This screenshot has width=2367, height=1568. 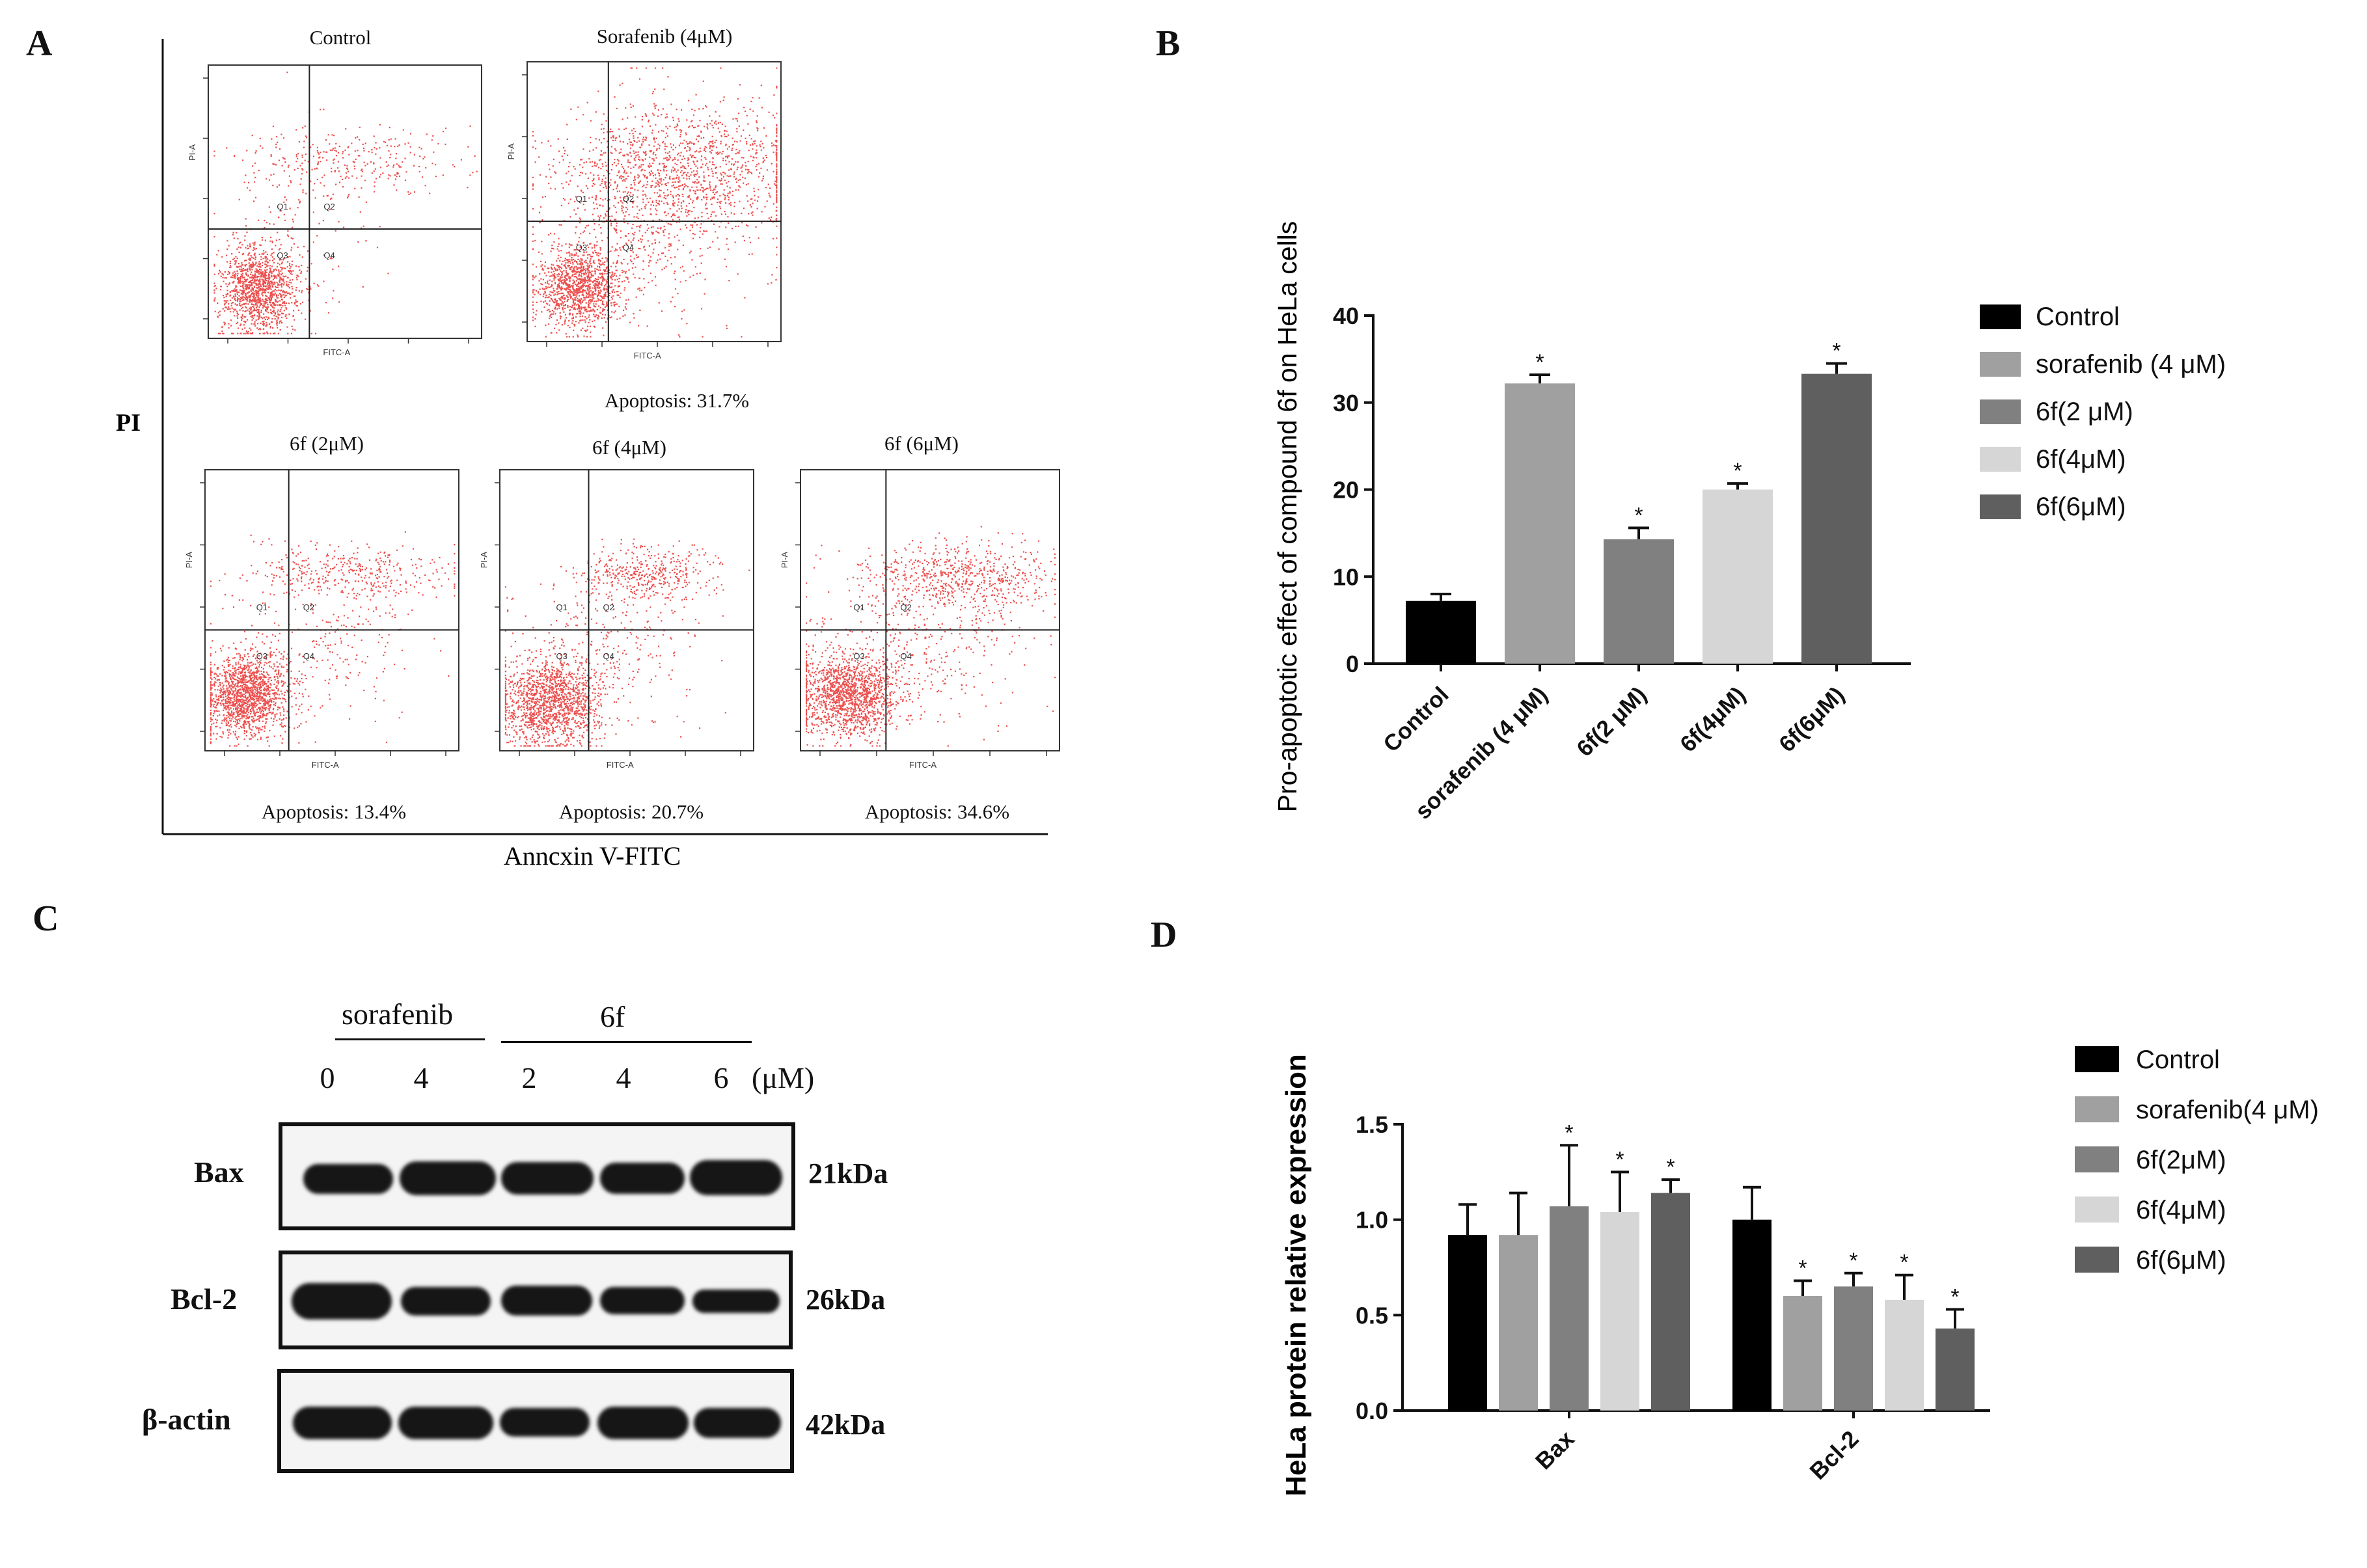 I want to click on chart-d-x-tick-label: Bax, so click(x=1555, y=1450).